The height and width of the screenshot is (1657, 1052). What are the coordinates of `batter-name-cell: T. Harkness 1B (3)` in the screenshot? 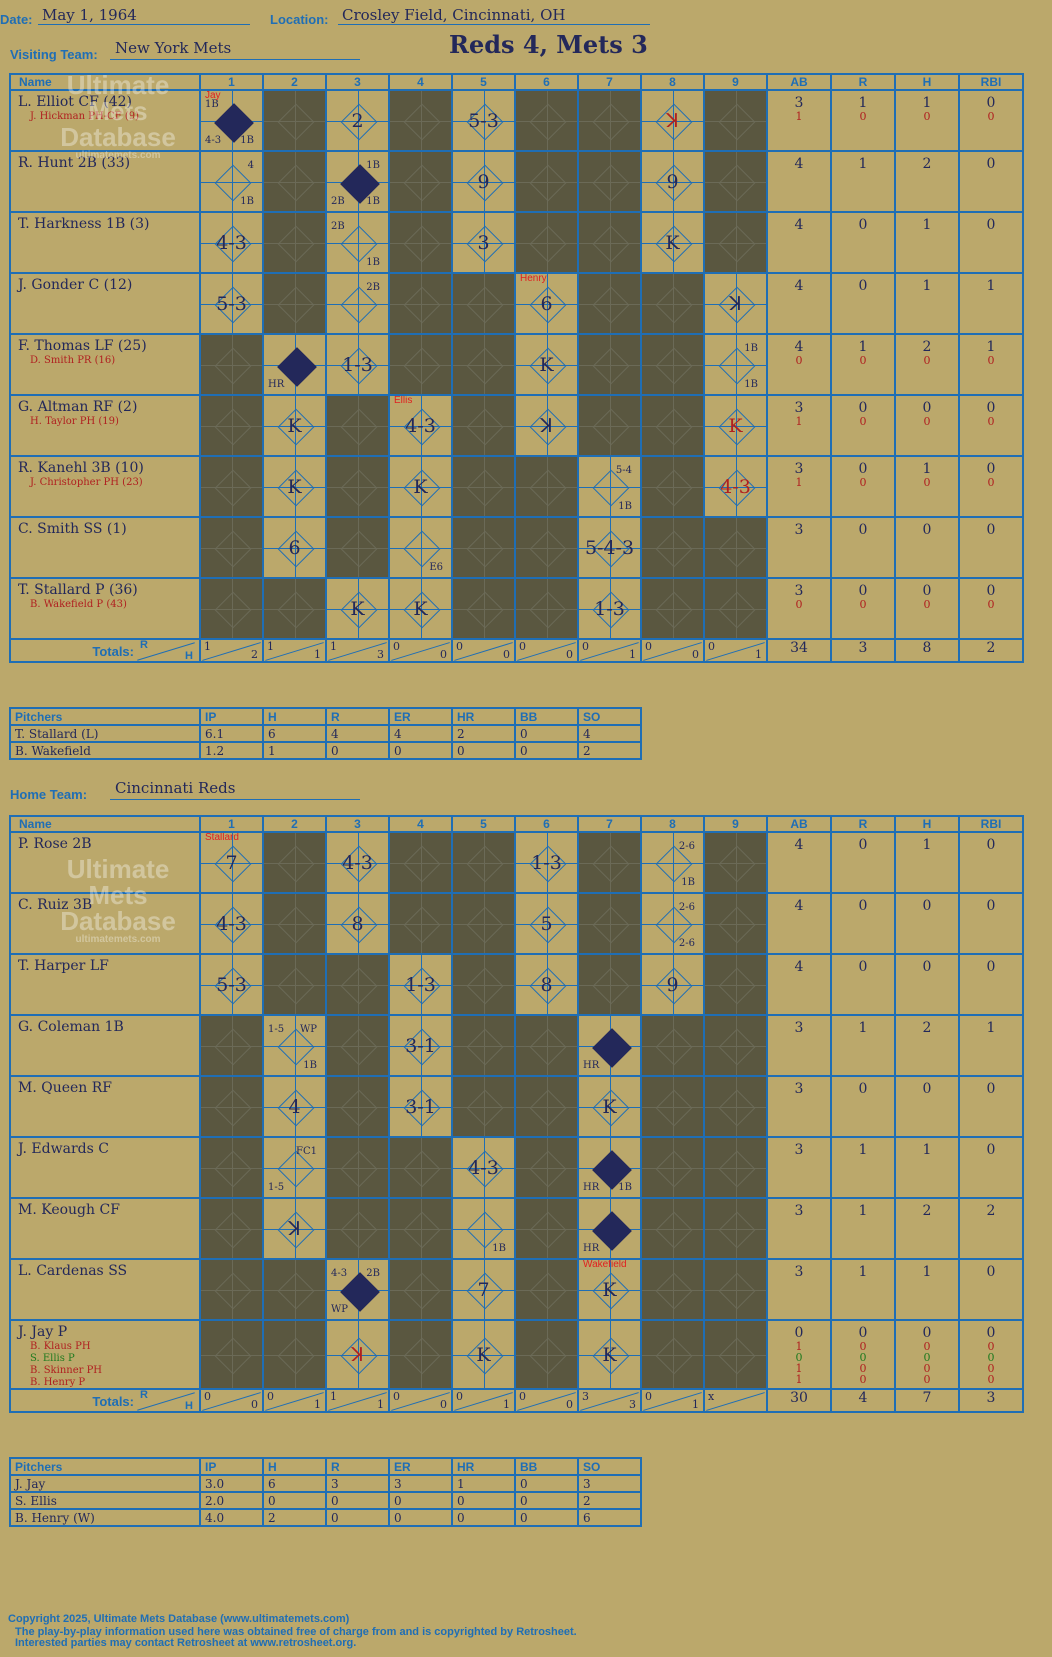 It's located at (105, 242).